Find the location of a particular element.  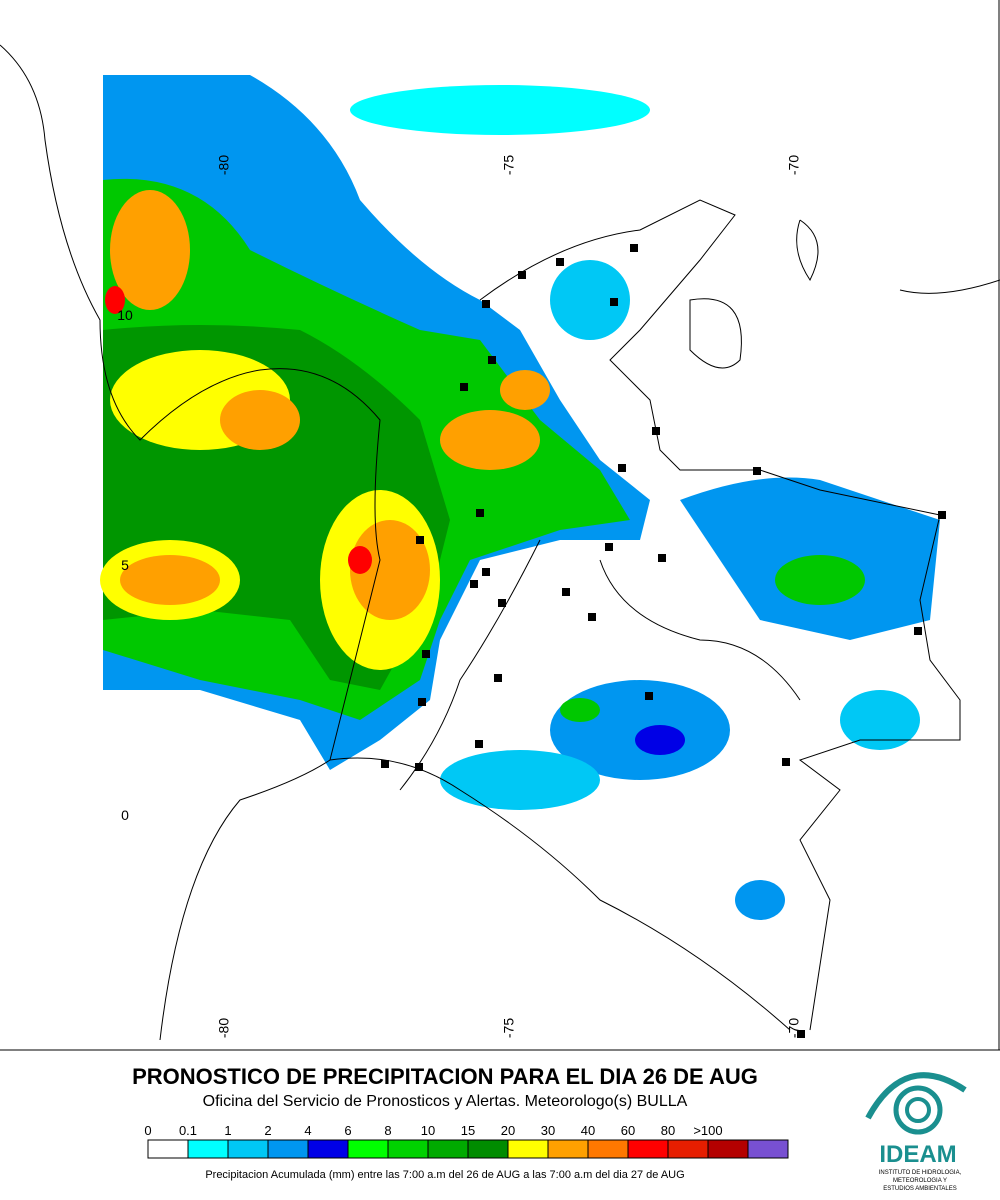

logo-line: METEOROLOGIA Y is located at coordinates (920, 1181).